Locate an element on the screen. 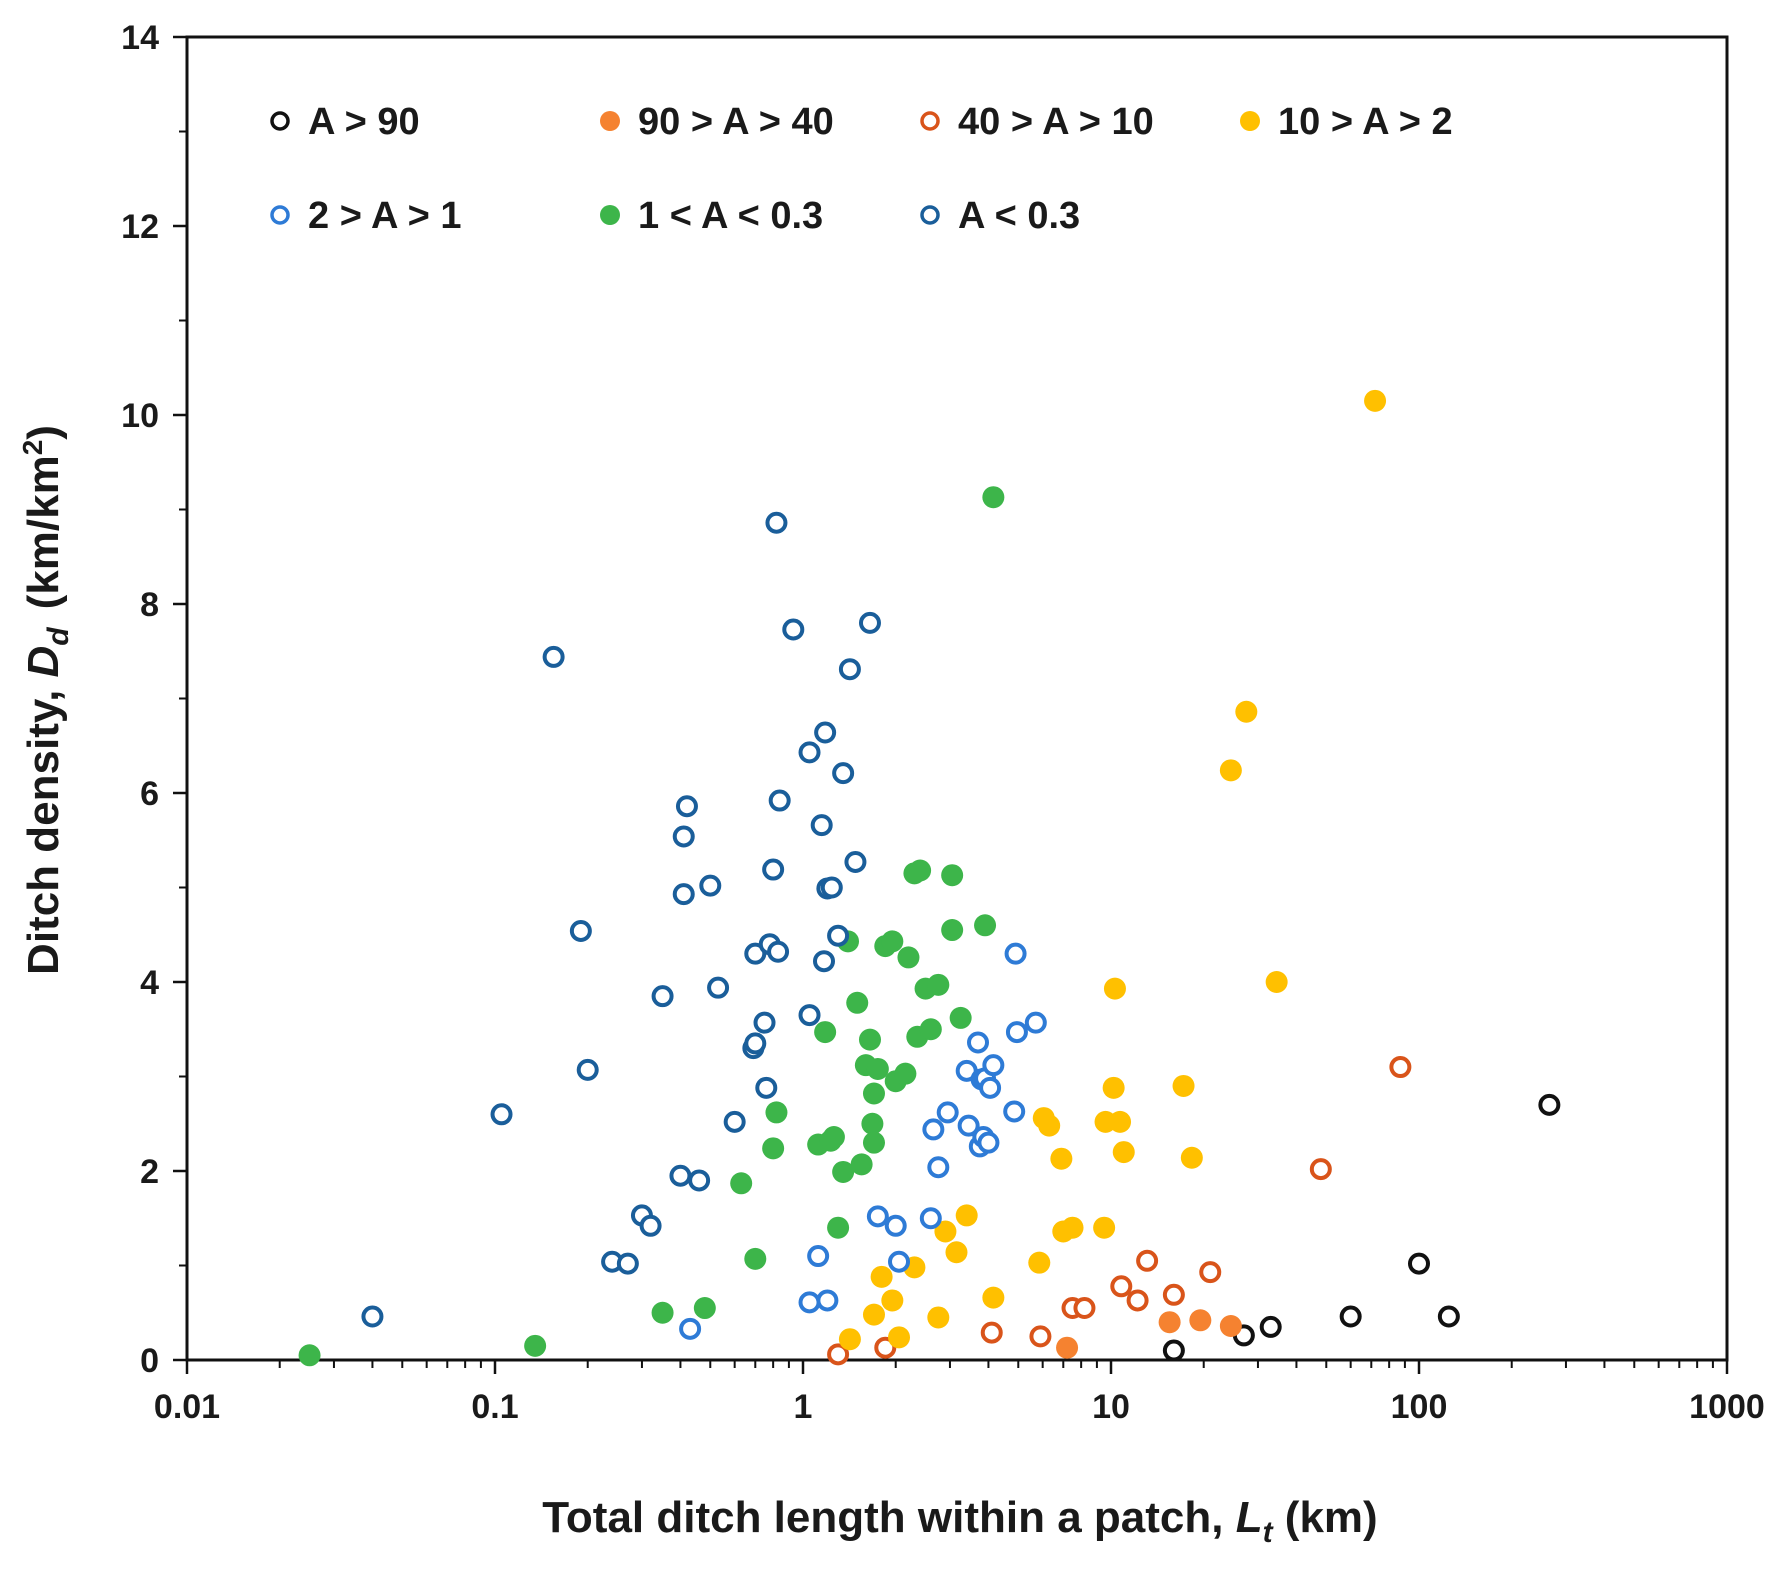  y-axis-title-unit: (km/km is located at coordinates (43, 532).